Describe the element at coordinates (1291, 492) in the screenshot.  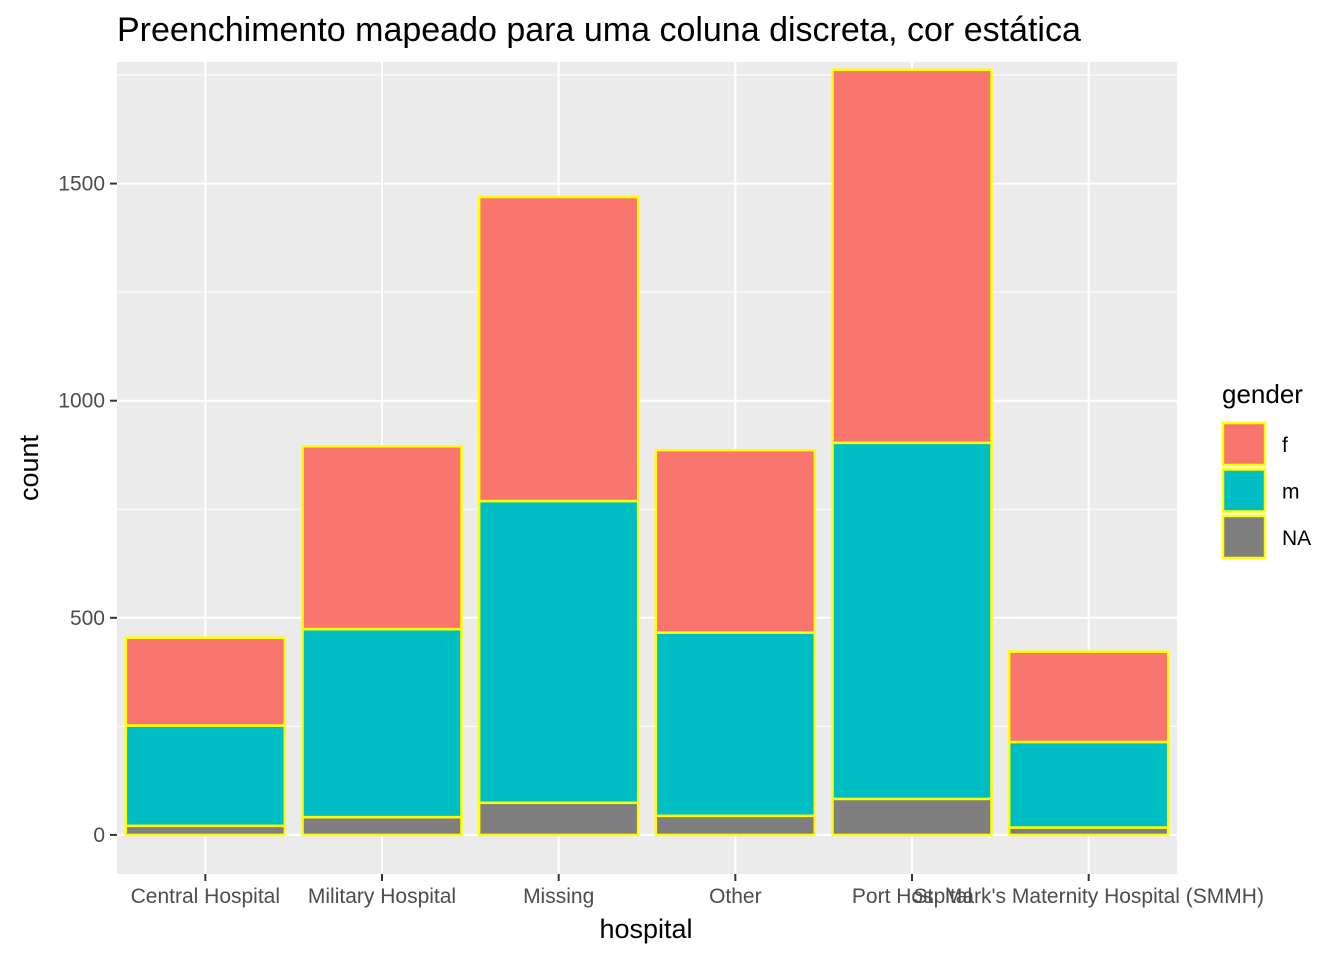
I see `legend-label: m` at that location.